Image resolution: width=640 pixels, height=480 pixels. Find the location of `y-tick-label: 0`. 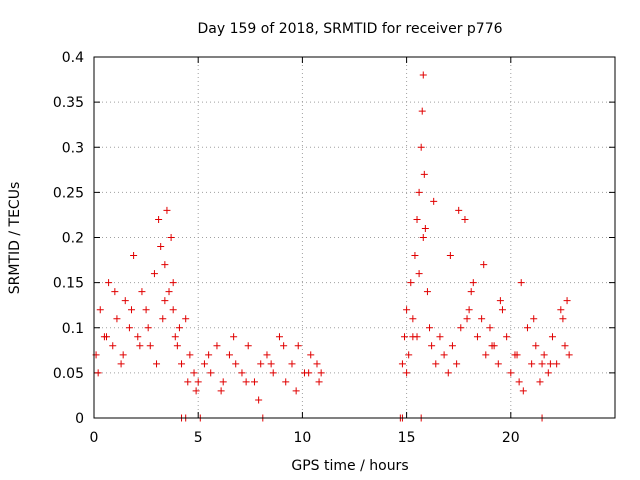

y-tick-label: 0 is located at coordinates (79, 419).